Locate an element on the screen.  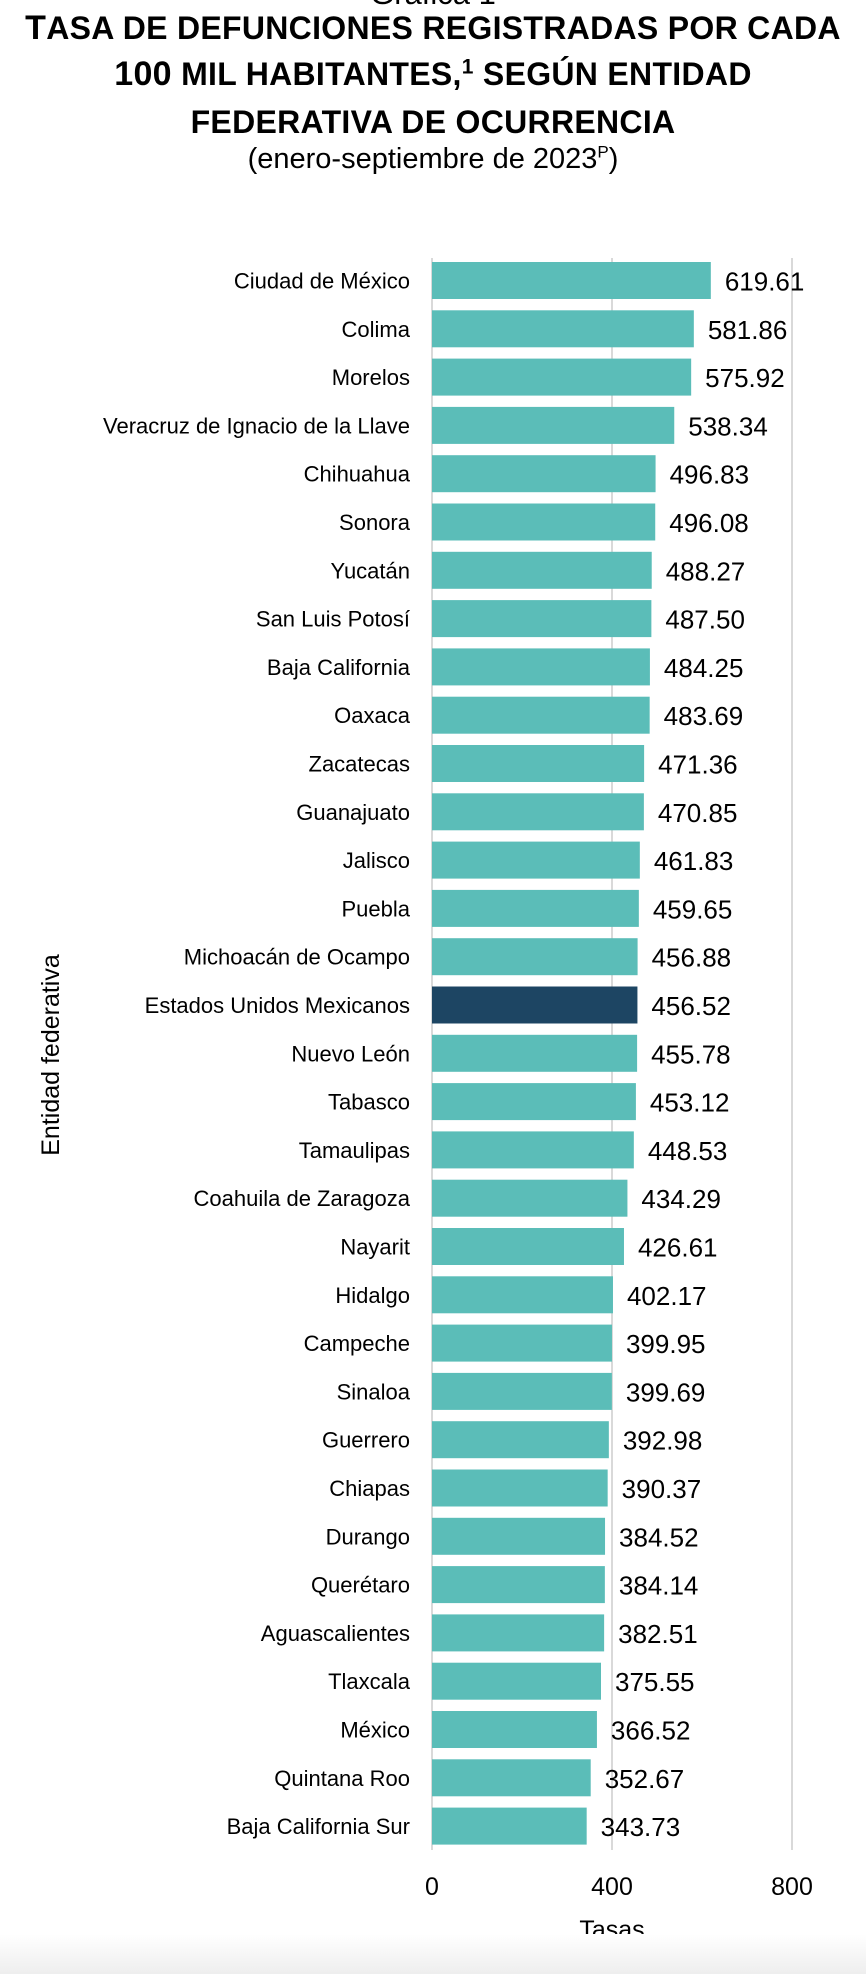
value-label: 343.73 is located at coordinates (641, 1827).